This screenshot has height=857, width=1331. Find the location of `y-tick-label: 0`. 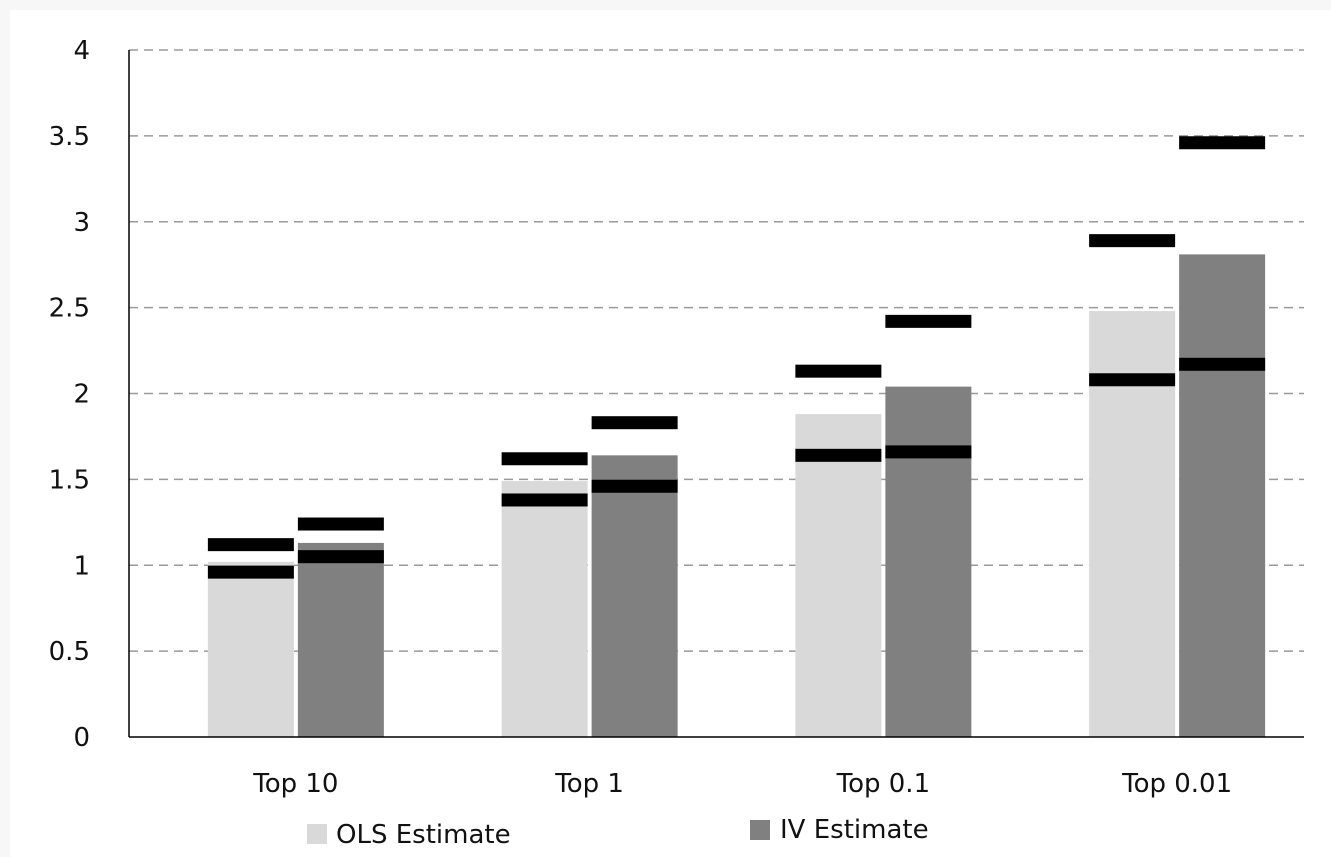

y-tick-label: 0 is located at coordinates (81, 738).